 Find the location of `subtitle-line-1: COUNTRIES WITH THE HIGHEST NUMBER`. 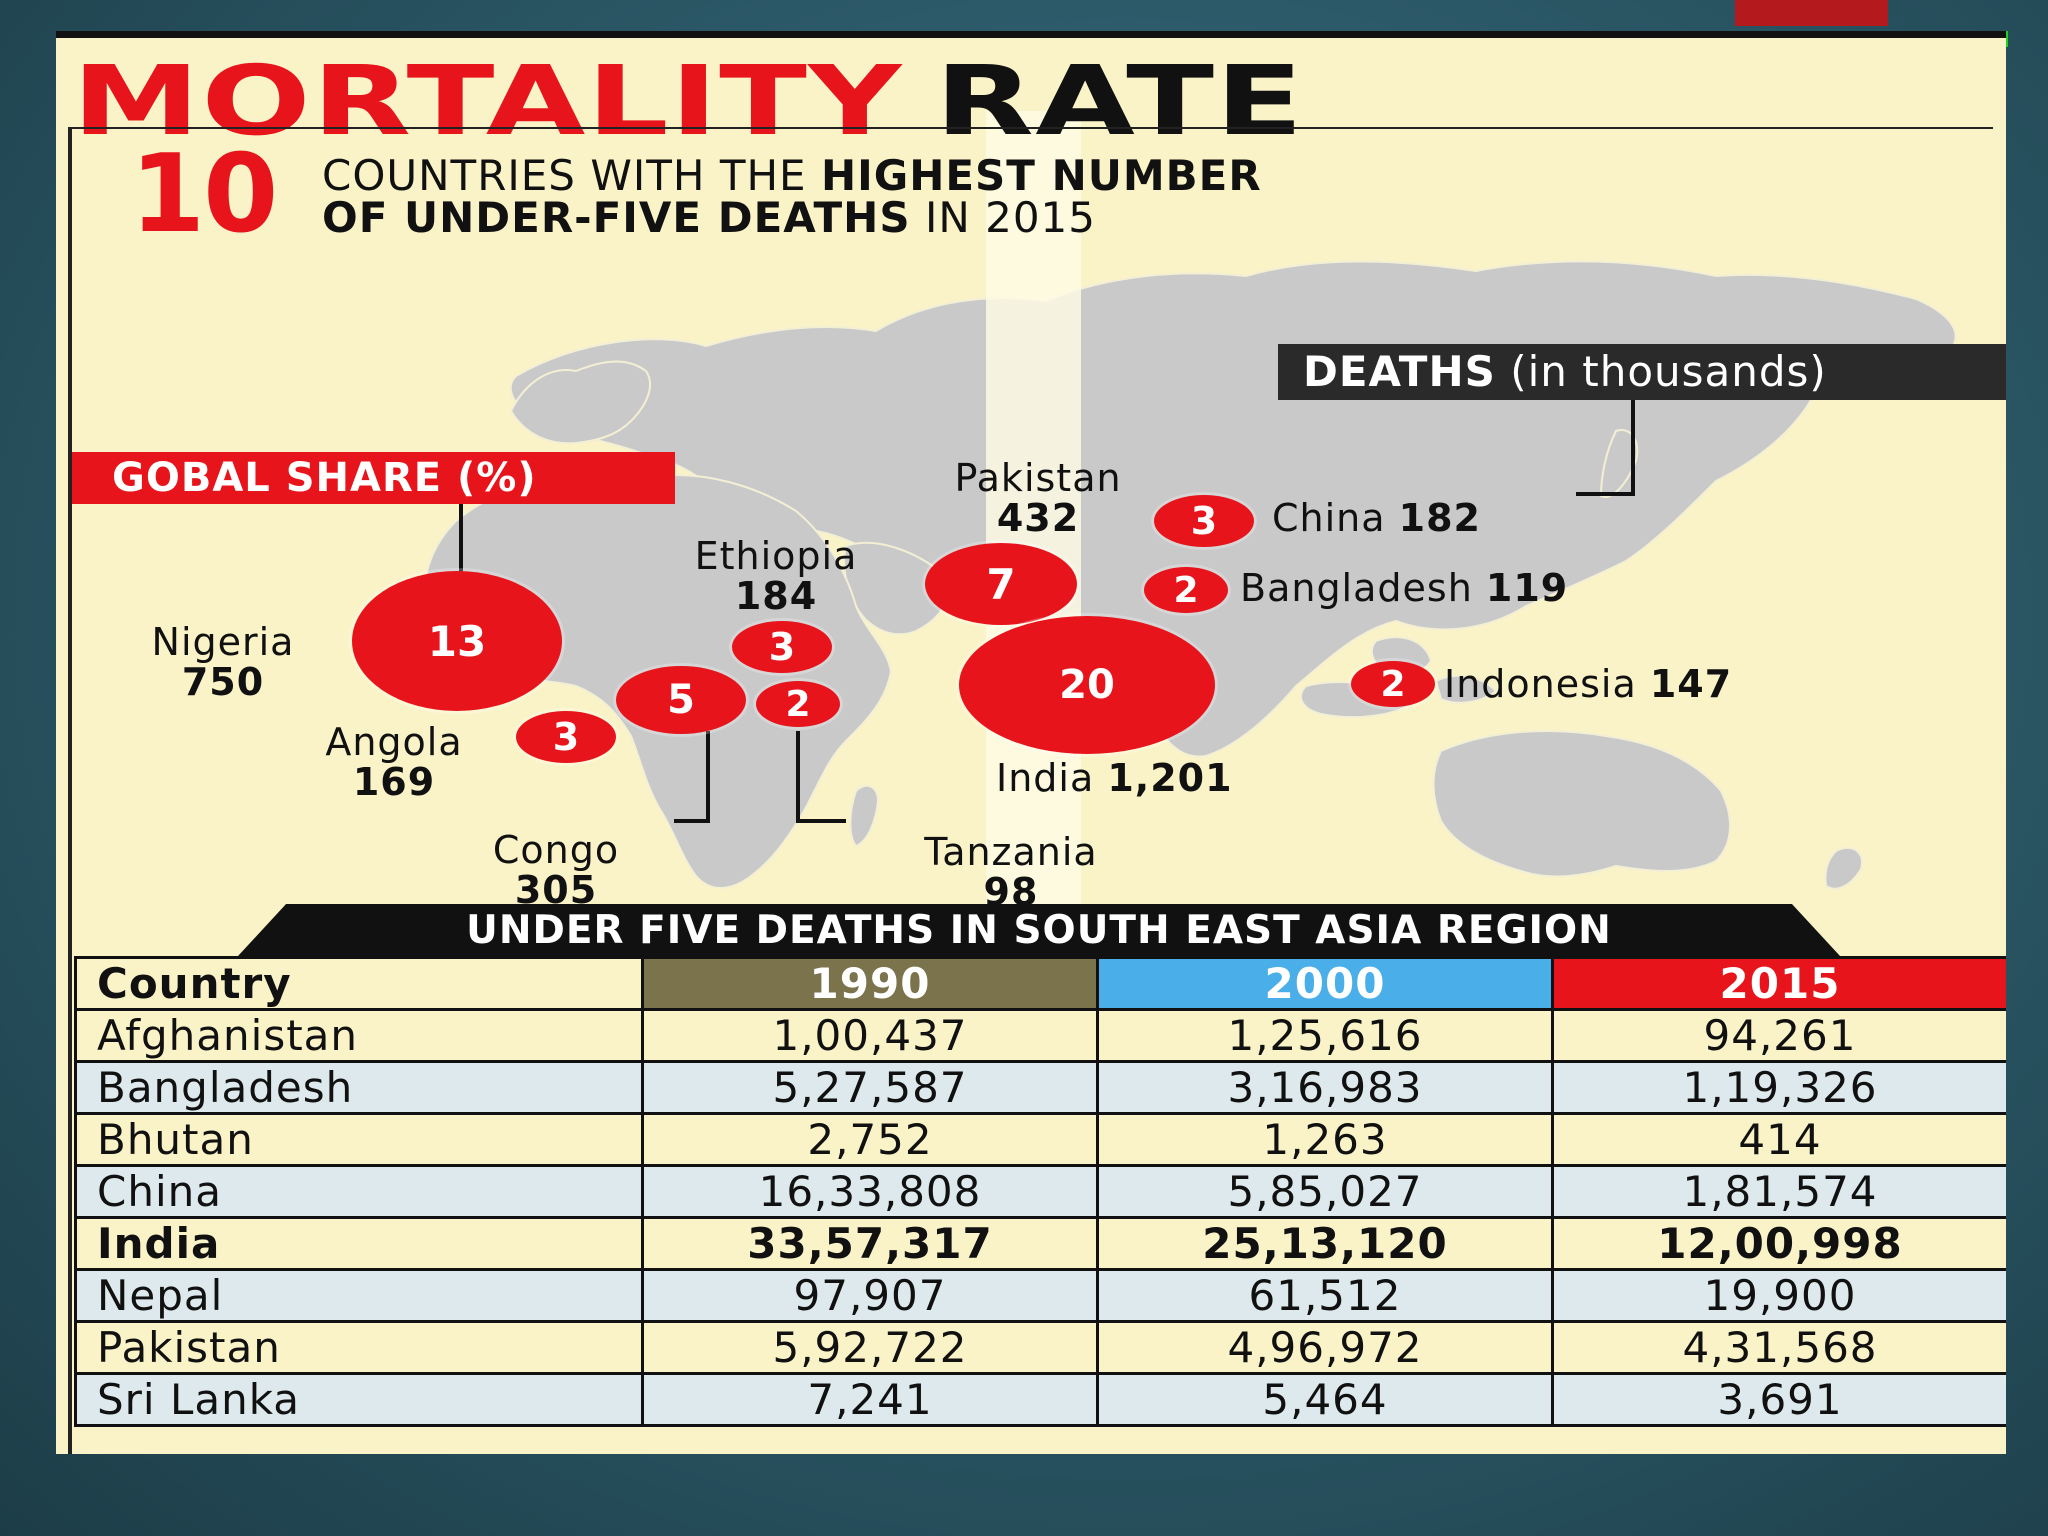

subtitle-line-1: COUNTRIES WITH THE HIGHEST NUMBER is located at coordinates (792, 176).